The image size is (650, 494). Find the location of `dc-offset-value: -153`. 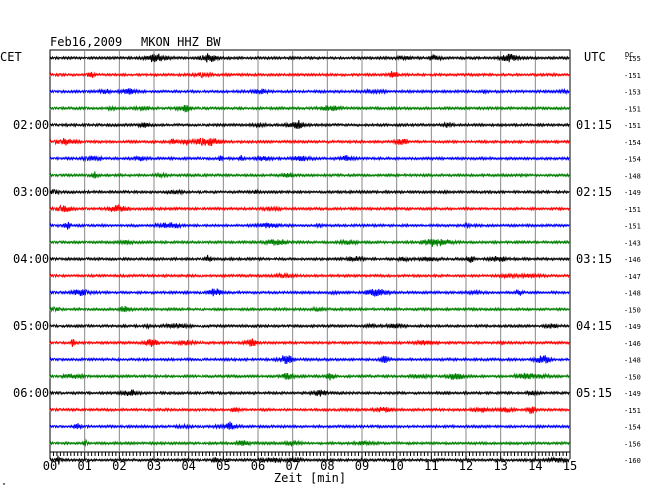

dc-offset-value: -153 is located at coordinates (632, 93).